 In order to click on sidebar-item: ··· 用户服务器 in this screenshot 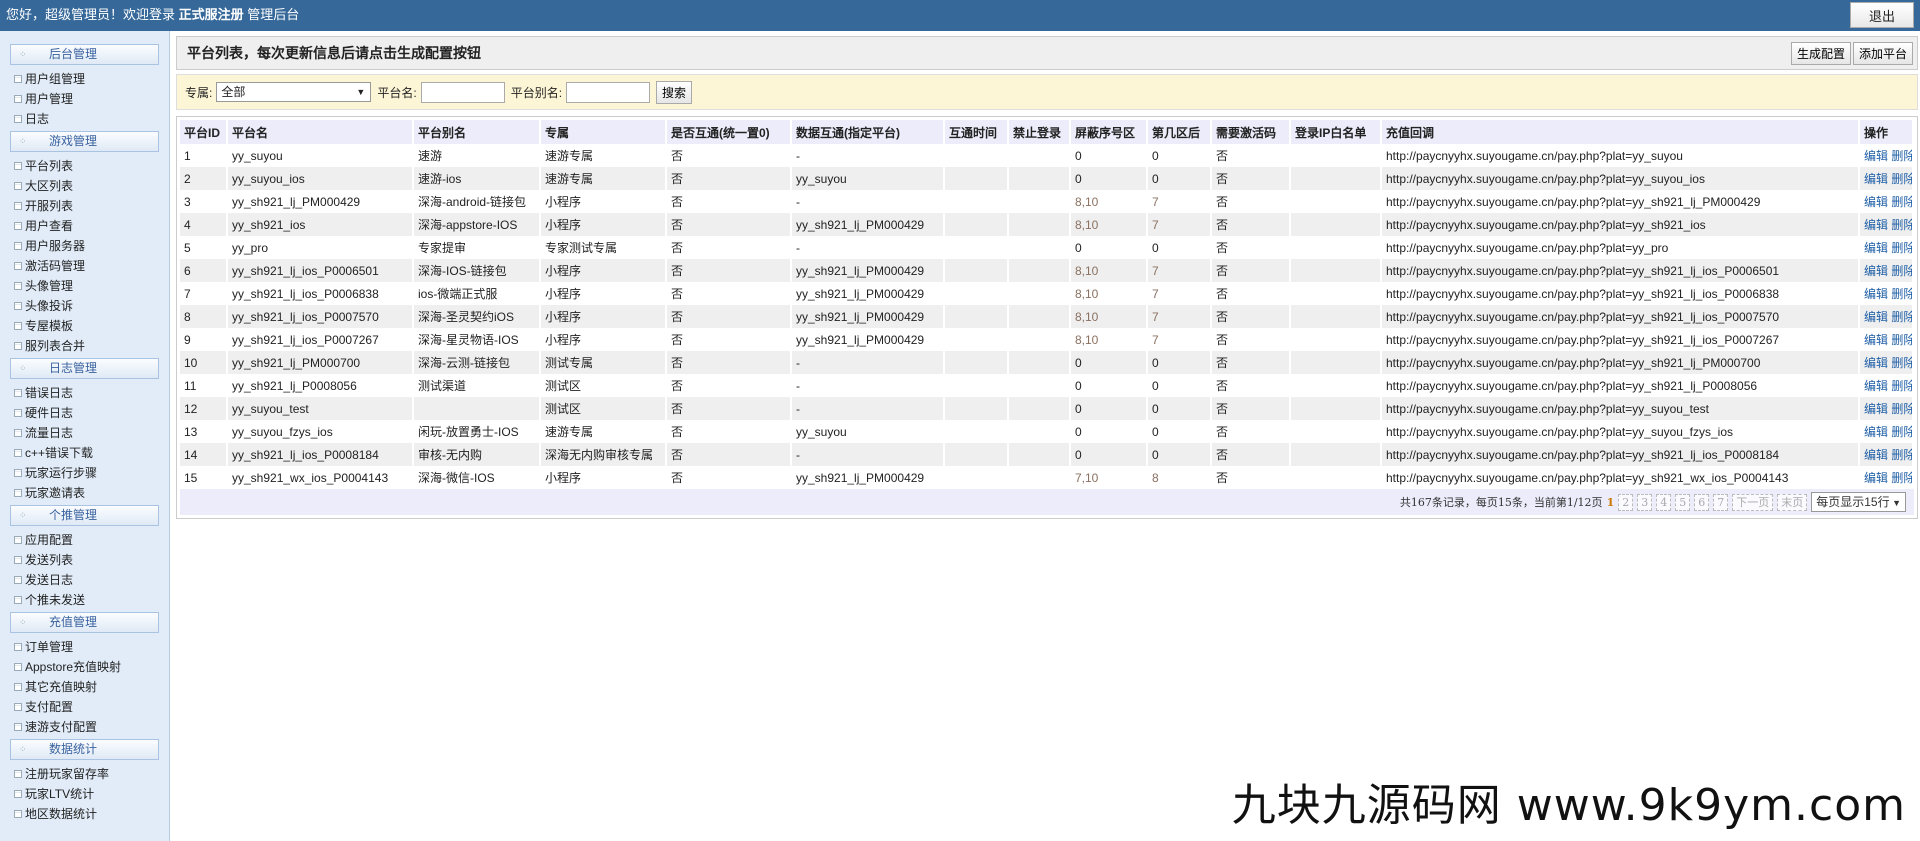, I will do `click(84, 246)`.